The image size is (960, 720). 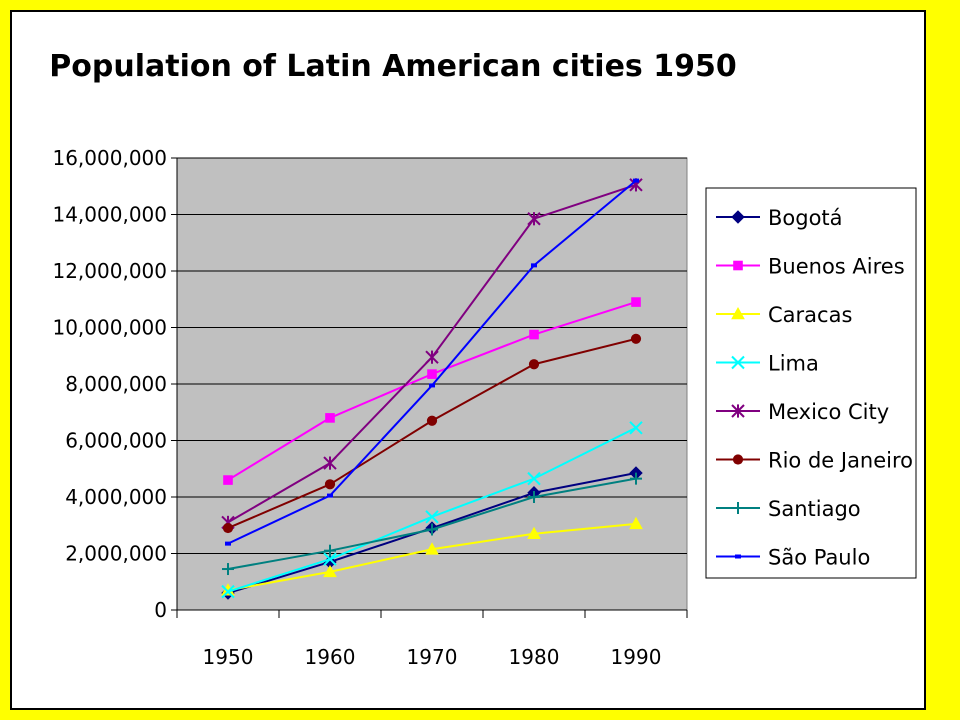 I want to click on y-tick-label: 10,000,000, so click(x=109, y=328).